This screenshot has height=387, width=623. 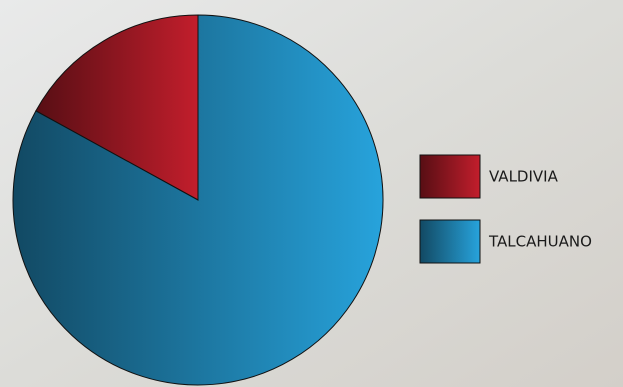 I want to click on legend-label: TALCAHUANO, so click(x=540, y=242).